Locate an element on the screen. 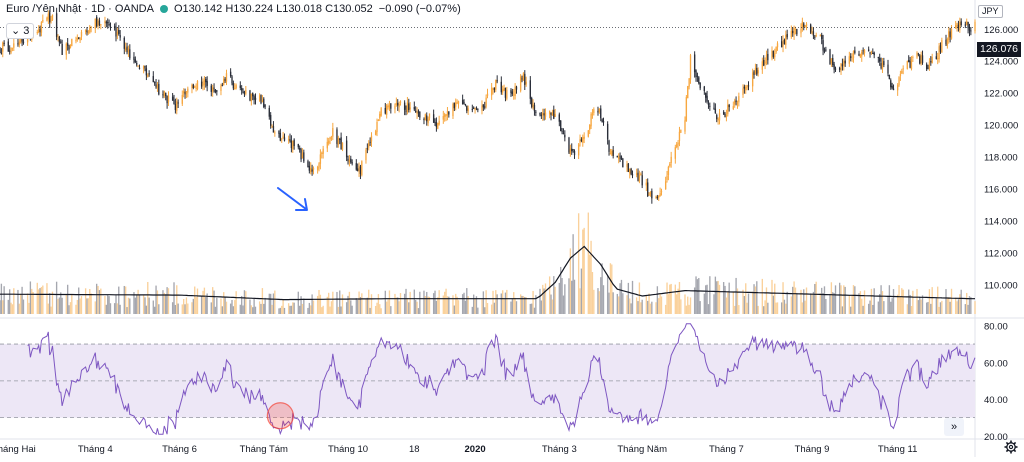 The image size is (1024, 462). symbol-title: Euro /Yên Nhật · 1D · OANDA is located at coordinates (80, 9).